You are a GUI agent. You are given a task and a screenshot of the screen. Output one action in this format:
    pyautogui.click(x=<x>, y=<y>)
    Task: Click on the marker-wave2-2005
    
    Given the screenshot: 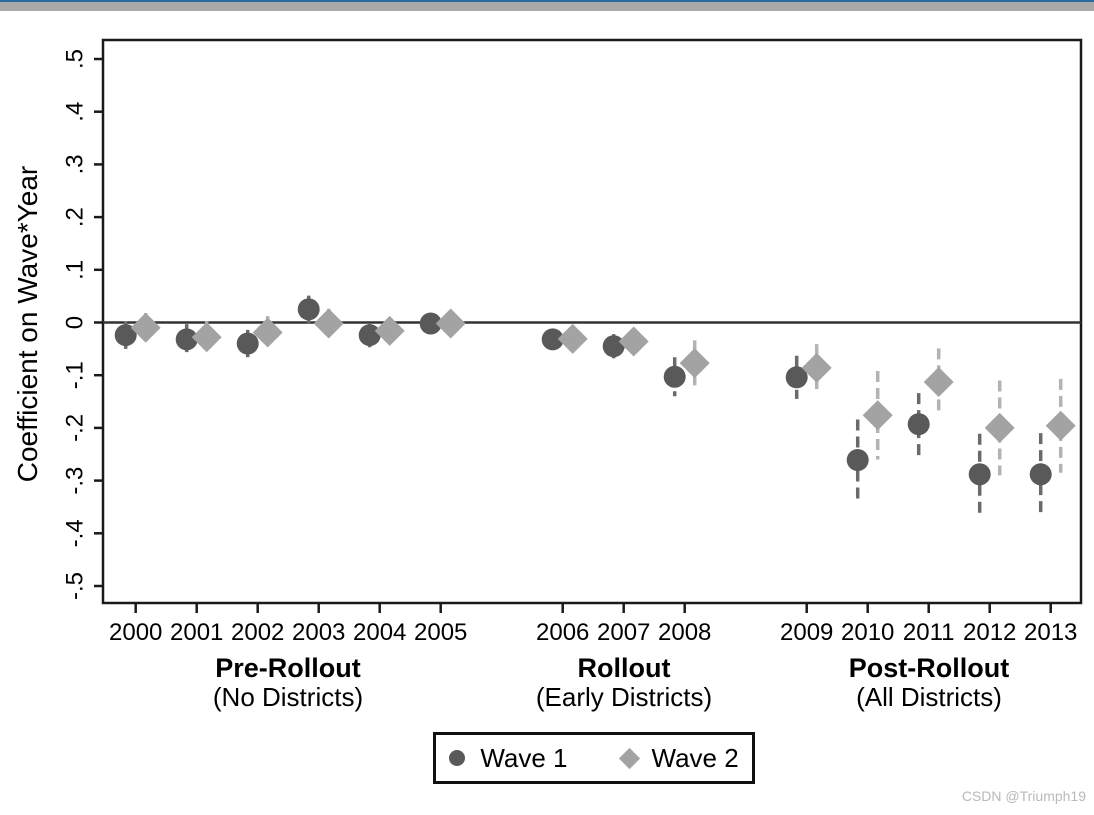 What is the action you would take?
    pyautogui.click(x=450, y=323)
    